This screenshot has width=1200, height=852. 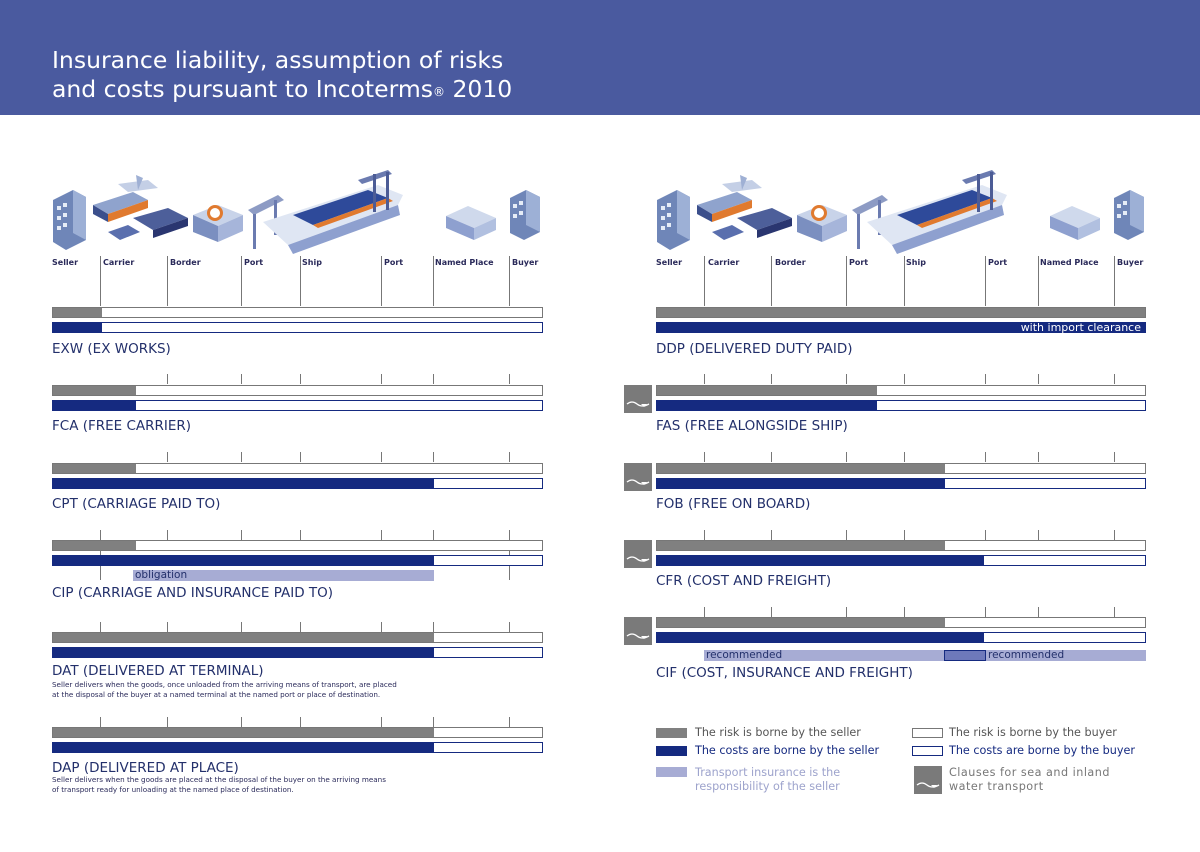 I want to click on risk-bar-fob, so click(x=901, y=468).